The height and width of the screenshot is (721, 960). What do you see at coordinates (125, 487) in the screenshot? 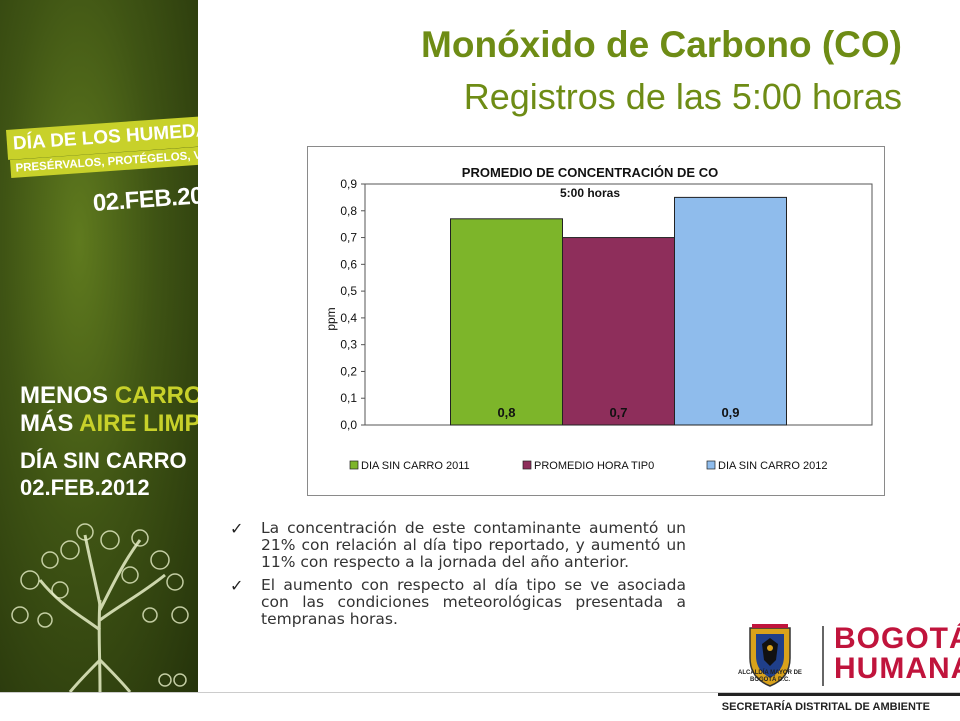
I see `banner-date-2-b: 2012` at bounding box center [125, 487].